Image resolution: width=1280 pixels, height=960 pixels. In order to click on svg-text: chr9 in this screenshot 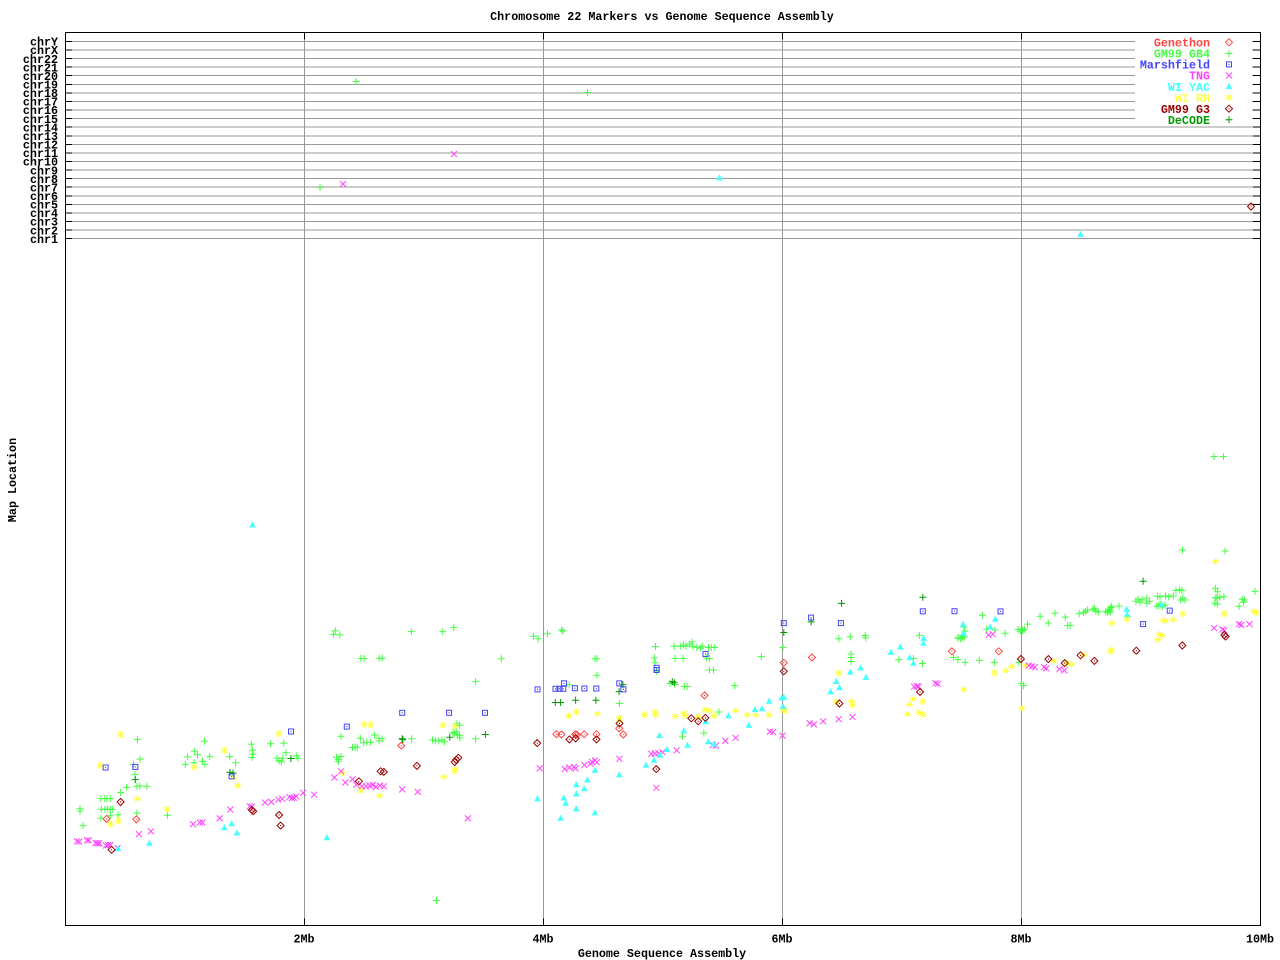, I will do `click(44, 171)`.